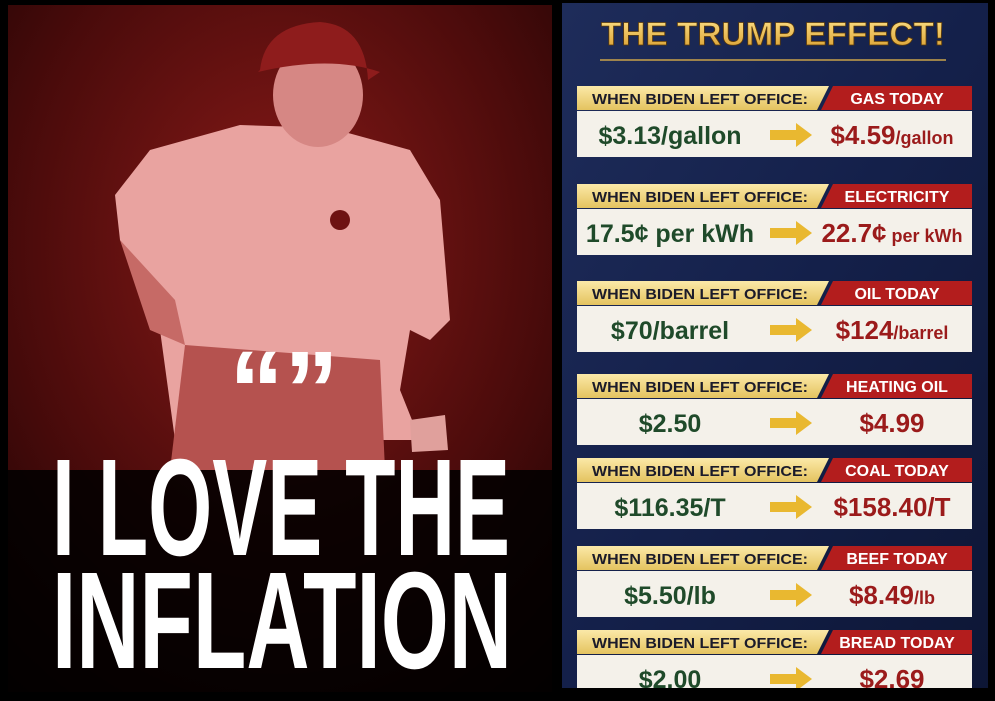 The image size is (995, 701). What do you see at coordinates (670, 680) in the screenshot?
I see `value-before: $2.00` at bounding box center [670, 680].